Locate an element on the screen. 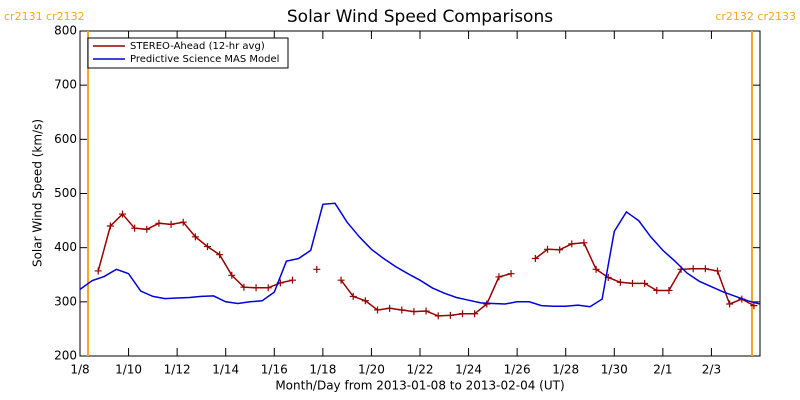 This screenshot has height=400, width=800. x-tick-label: 1/28 is located at coordinates (565, 370).